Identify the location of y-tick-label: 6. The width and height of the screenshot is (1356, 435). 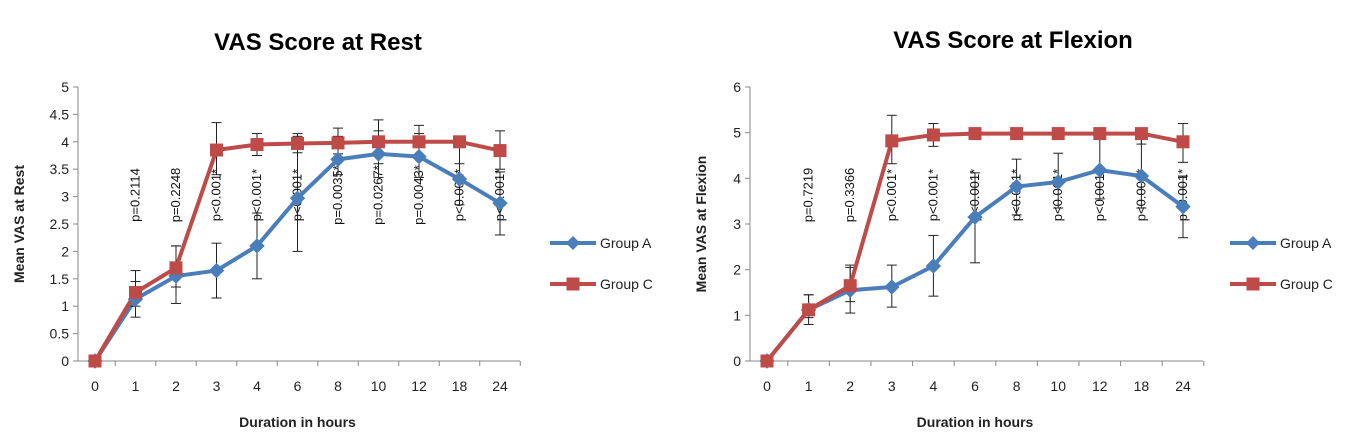
(737, 87).